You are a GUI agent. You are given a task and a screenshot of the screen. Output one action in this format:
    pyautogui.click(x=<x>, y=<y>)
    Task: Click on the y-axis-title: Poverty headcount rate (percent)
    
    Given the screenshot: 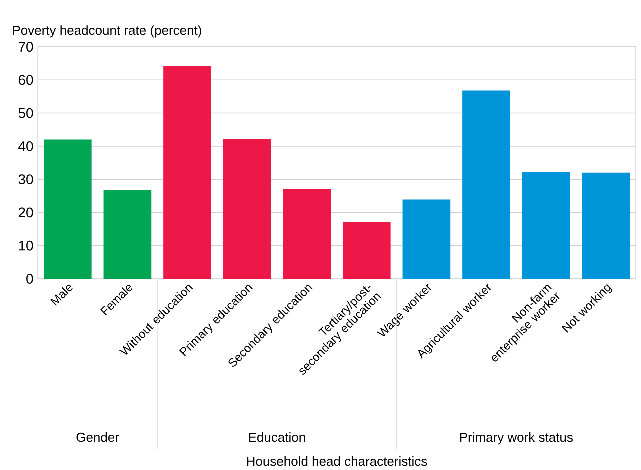 What is the action you would take?
    pyautogui.click(x=107, y=32)
    